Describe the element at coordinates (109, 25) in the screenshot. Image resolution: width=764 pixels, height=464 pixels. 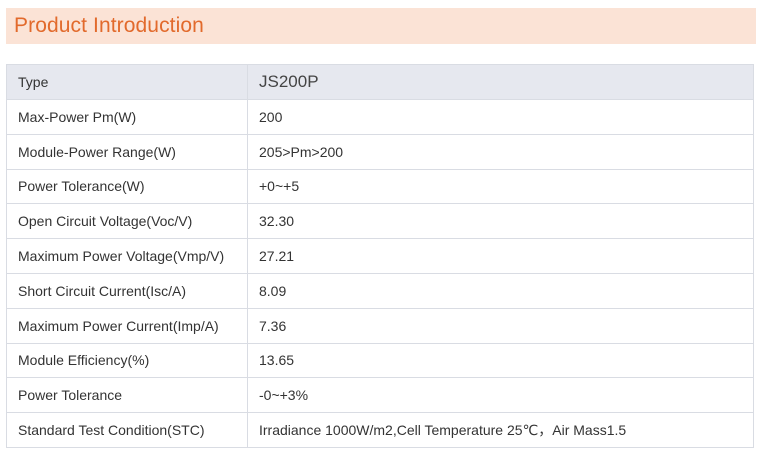
I see `section-title: Product Introduction` at that location.